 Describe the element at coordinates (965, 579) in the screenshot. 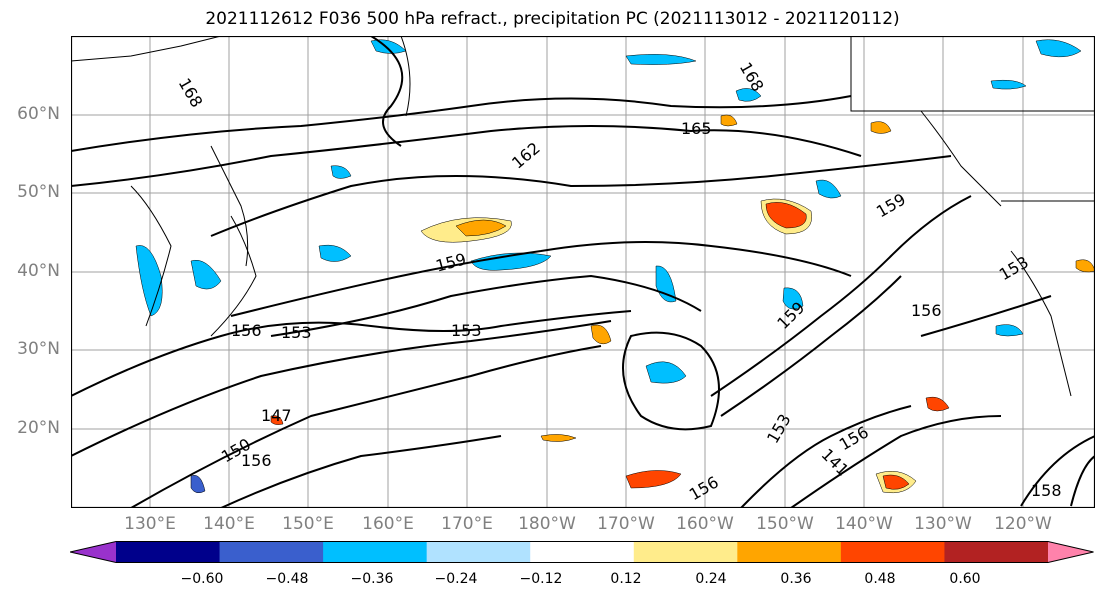

I see `colorbar-tick: 0.60` at that location.